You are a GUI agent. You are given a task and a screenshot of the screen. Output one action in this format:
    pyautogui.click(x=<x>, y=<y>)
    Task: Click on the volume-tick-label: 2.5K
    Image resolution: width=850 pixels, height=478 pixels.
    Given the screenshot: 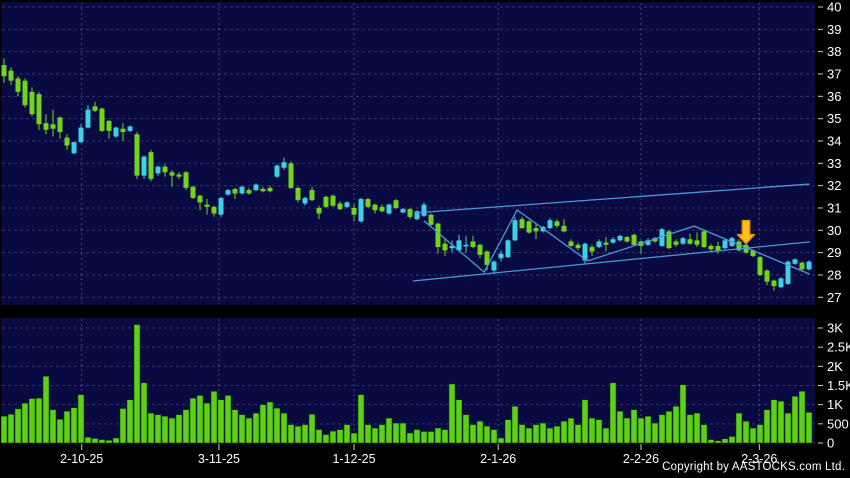 What is the action you would take?
    pyautogui.click(x=838, y=347)
    